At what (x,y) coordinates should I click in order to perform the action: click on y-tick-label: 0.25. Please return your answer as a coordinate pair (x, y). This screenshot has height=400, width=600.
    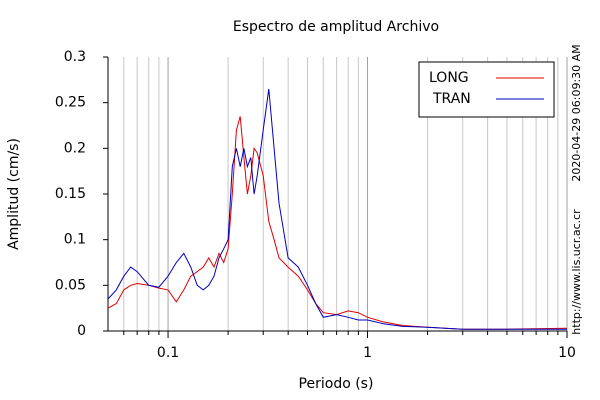
    Looking at the image, I should click on (70, 103).